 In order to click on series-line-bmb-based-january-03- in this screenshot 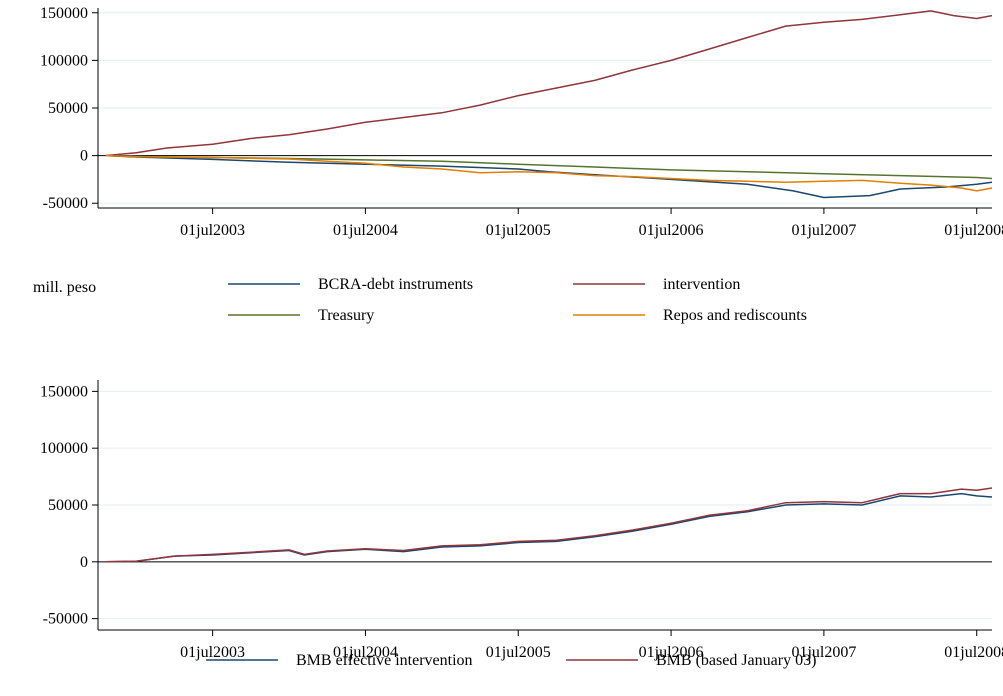, I will do `click(549, 525)`.